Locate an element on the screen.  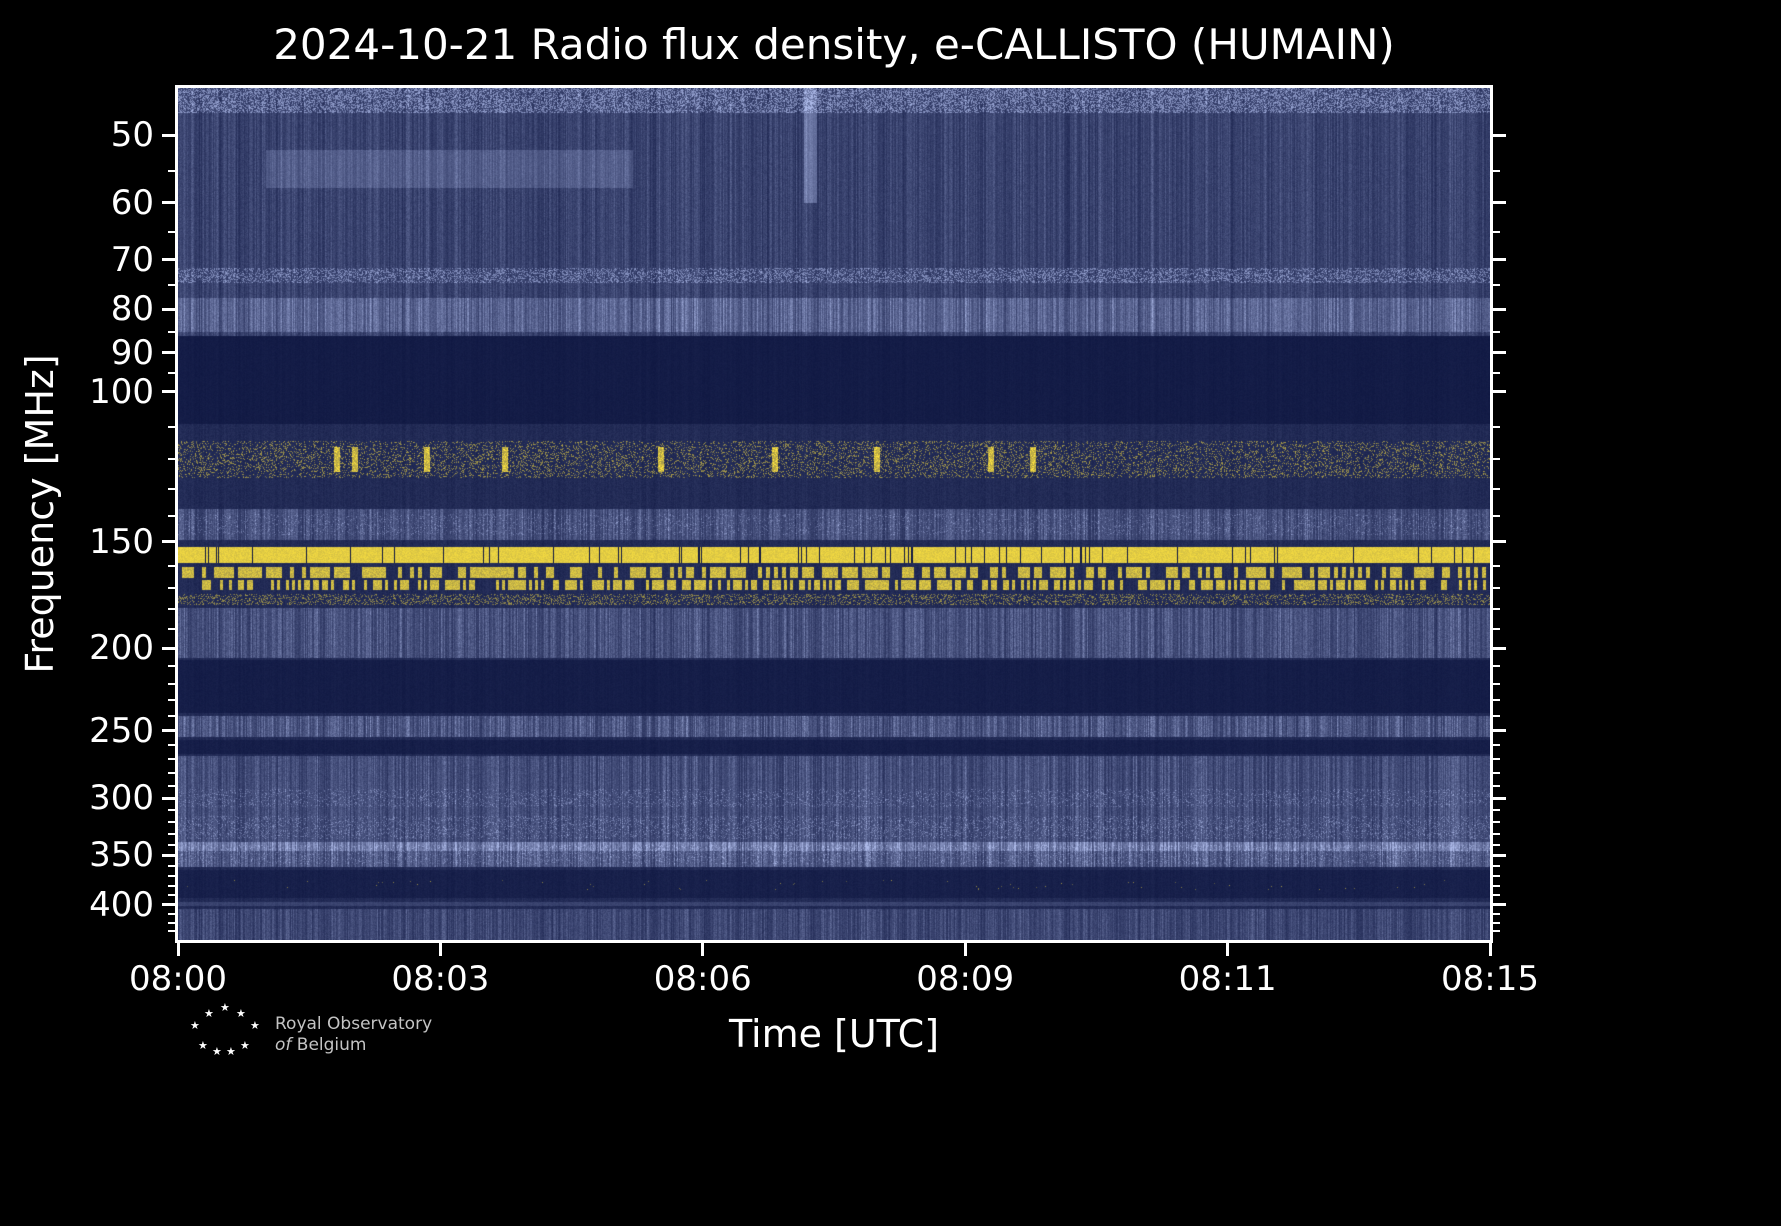
rob-logo-line1: Royal Observatory is located at coordinates (354, 1024).